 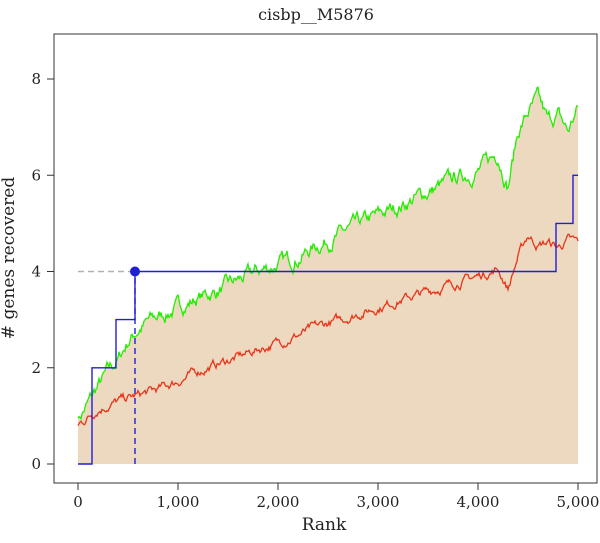 What do you see at coordinates (43, 271) in the screenshot?
I see `y-axis: 0 2 4 6 8` at bounding box center [43, 271].